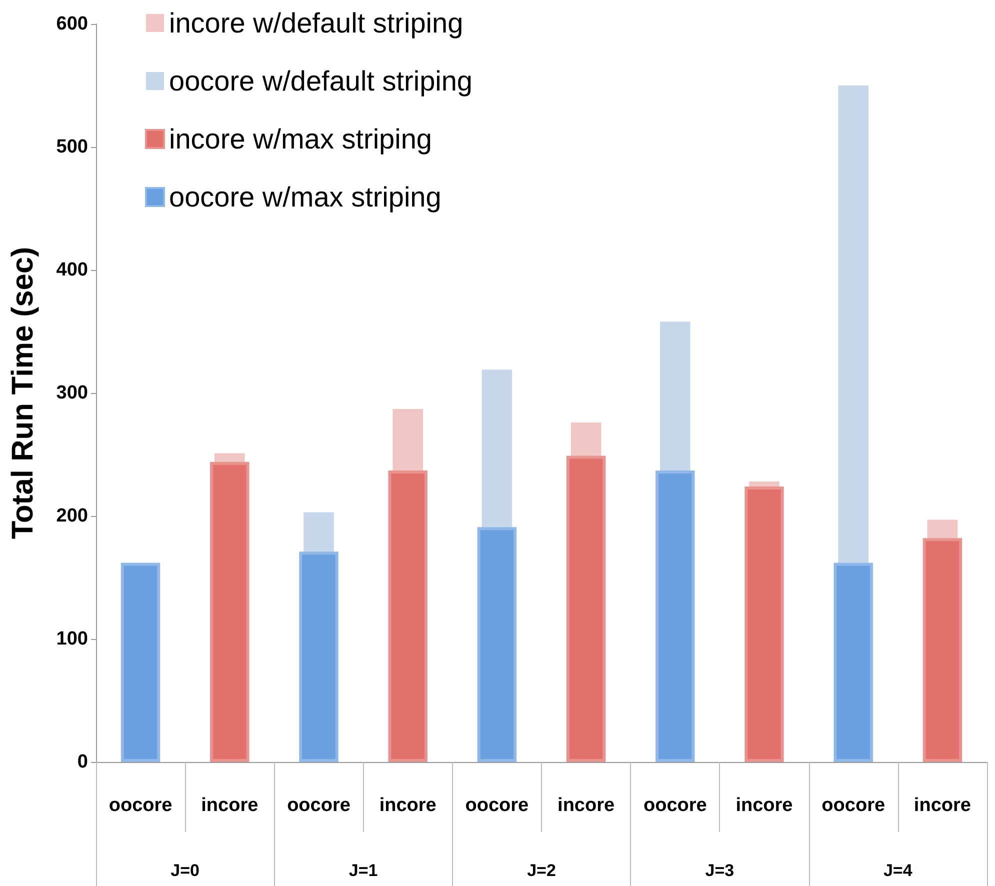 This screenshot has height=886, width=995. Describe the element at coordinates (82, 762) in the screenshot. I see `y-tick-label: 0` at that location.